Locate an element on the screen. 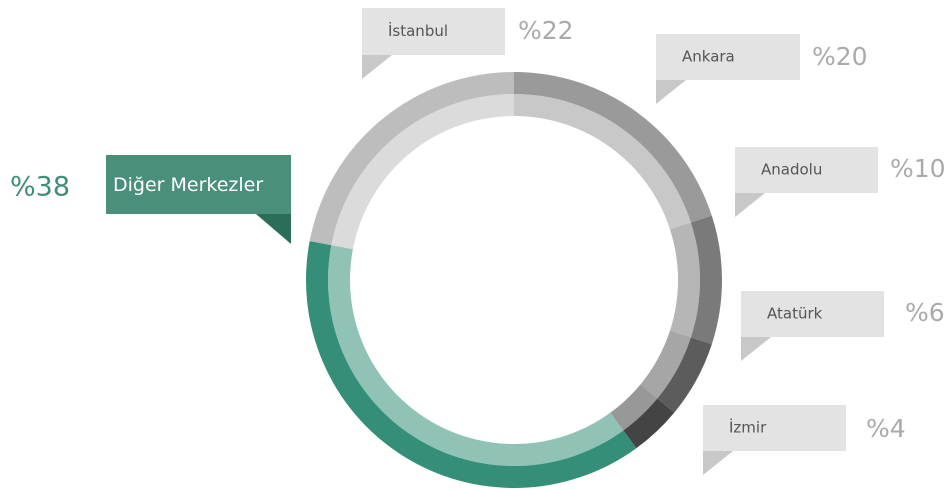 The image size is (949, 490). value-label: %20 is located at coordinates (840, 56).